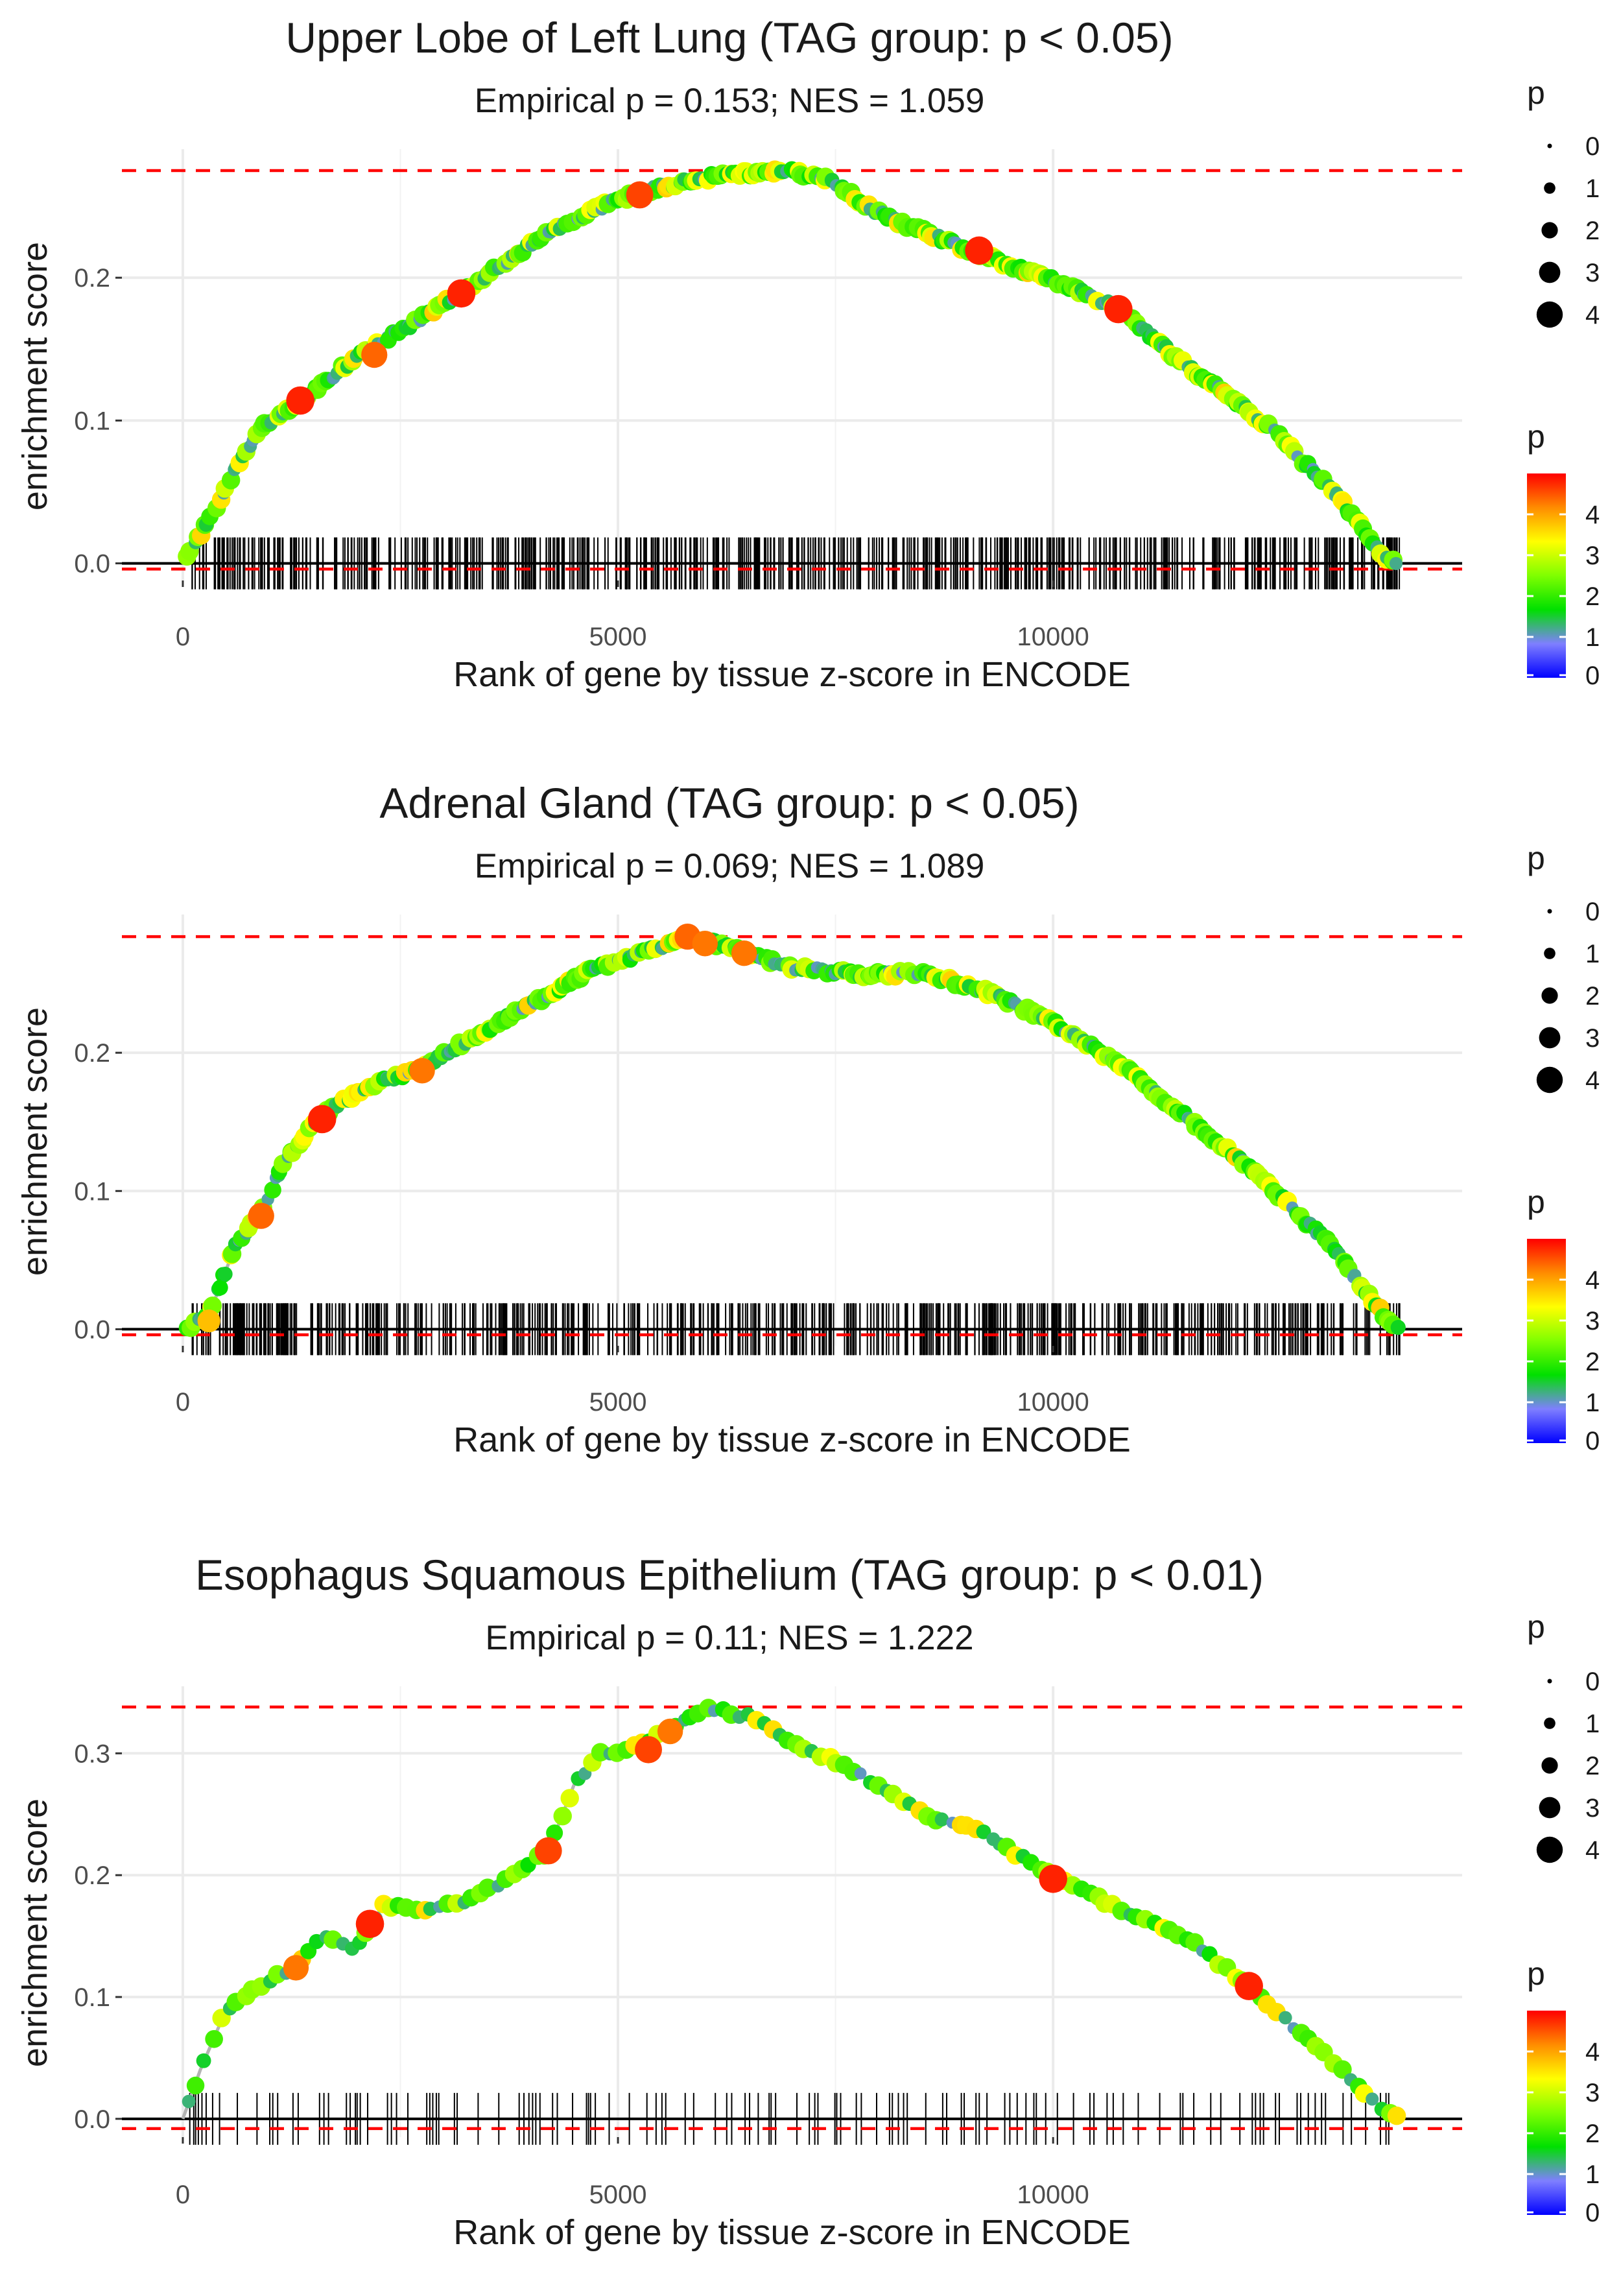  Describe the element at coordinates (729, 1638) in the screenshot. I see `chart-subtitle: Empirical p = 0.11; NES = 1.222` at that location.